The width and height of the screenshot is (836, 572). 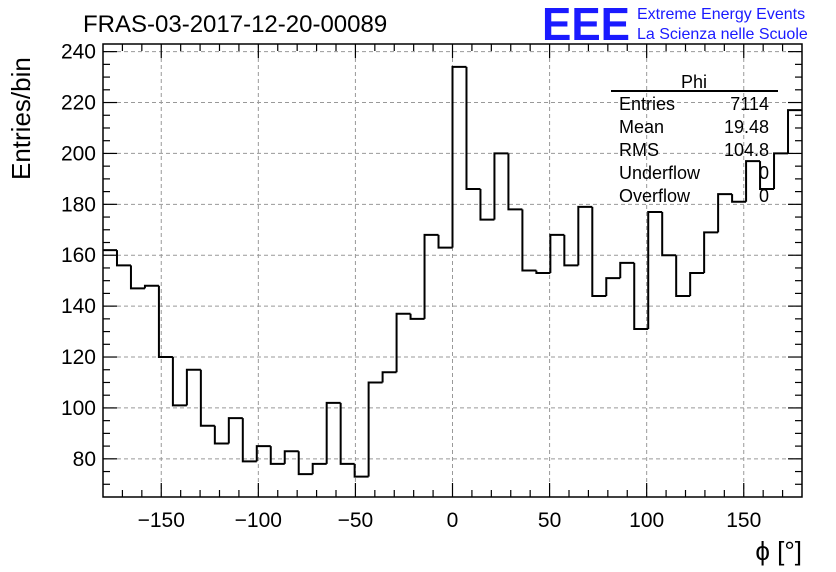 What do you see at coordinates (258, 520) in the screenshot?
I see `x-tick-label: −100` at bounding box center [258, 520].